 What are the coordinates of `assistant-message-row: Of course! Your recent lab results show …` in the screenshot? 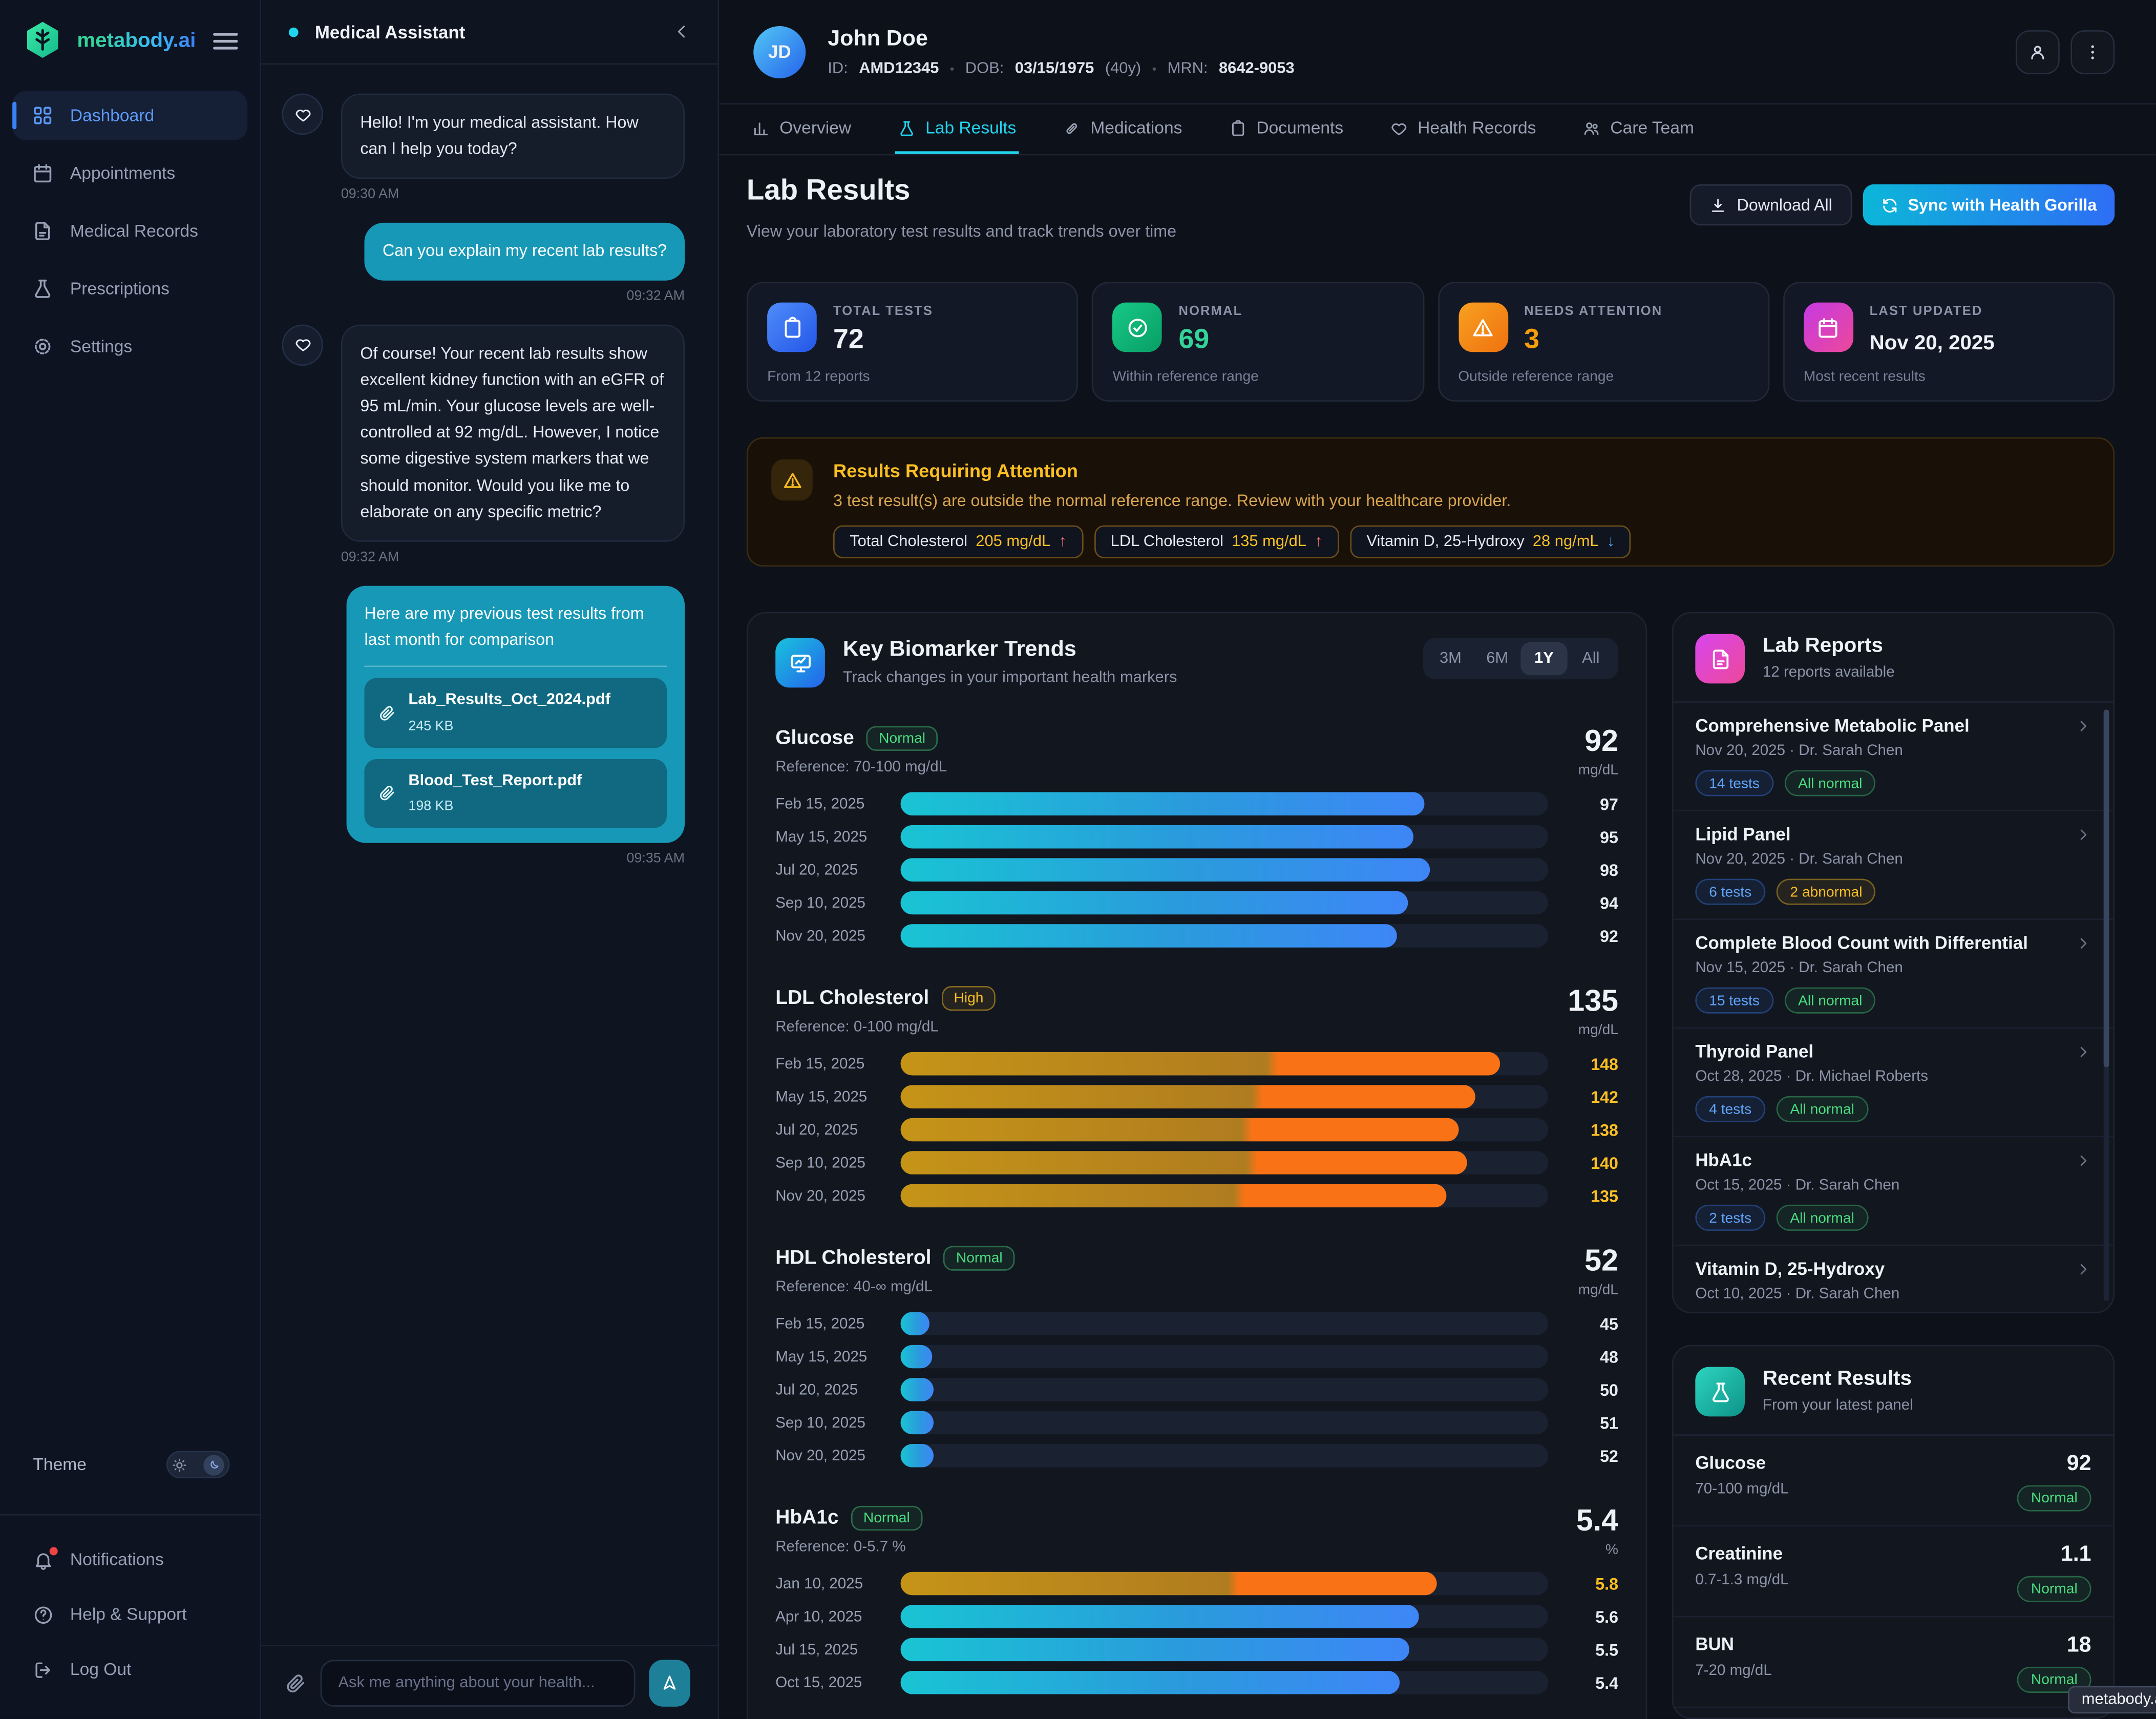 It's located at (483, 433).